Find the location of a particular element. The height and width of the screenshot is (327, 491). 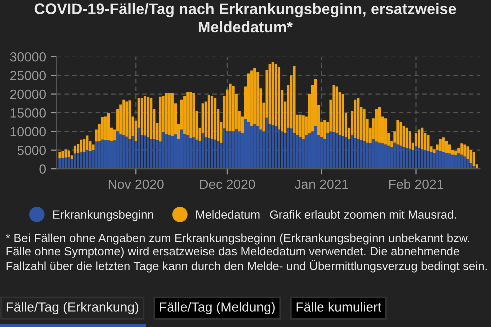

text: * Bei Fällen ohne Angaben zum Erkrankungsbeginn (Erkrankungsbeginn unbekannt bzw. Fälle ohne Symptome) wird ersatzweise das Meldedatum verwendet. Die abnehmende Fallzahl über die letzten Tage kann durch den Melde- und Übermittlungsverzug bedingt sein. is located at coordinates (246, 253).